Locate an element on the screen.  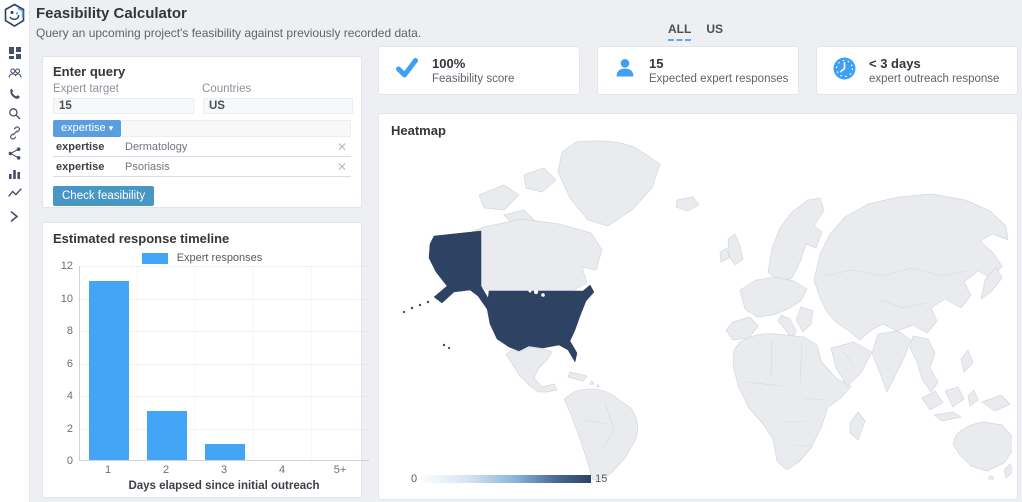
filter-value: Dermatology is located at coordinates (156, 146).